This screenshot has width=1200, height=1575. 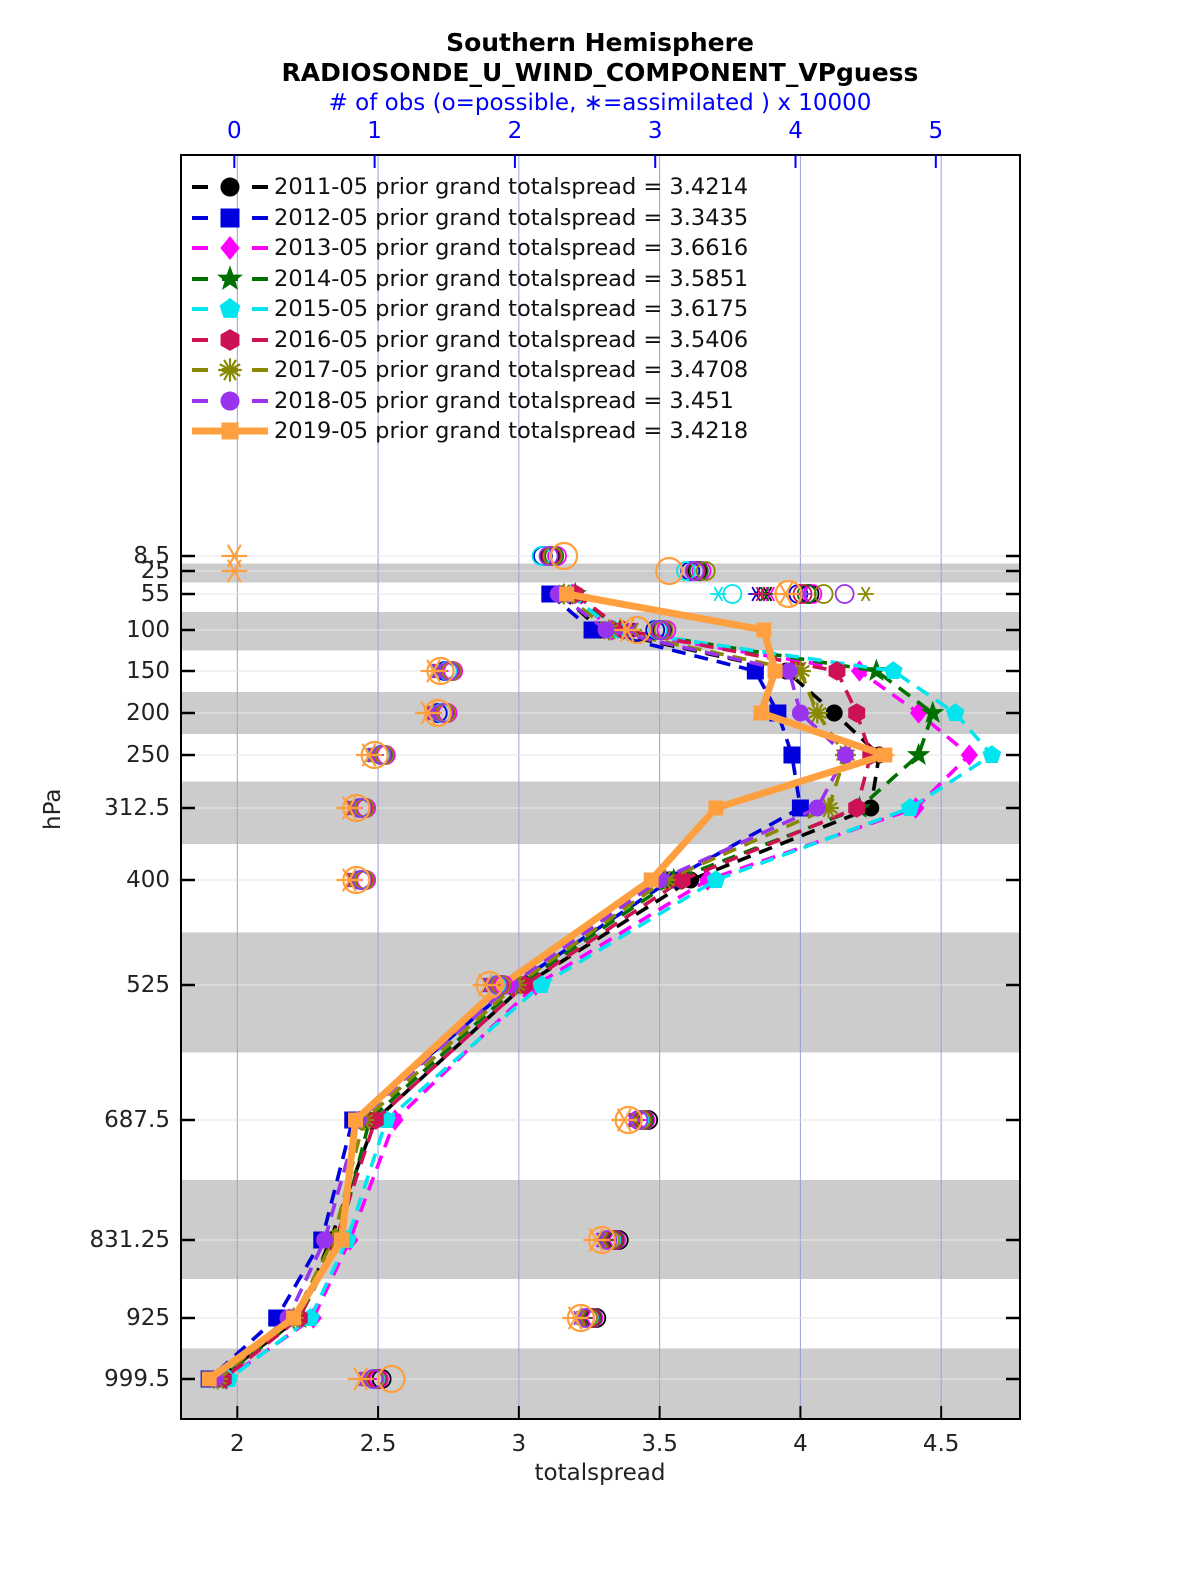 What do you see at coordinates (795, 131) in the screenshot?
I see `x-top-tick-label: 4` at bounding box center [795, 131].